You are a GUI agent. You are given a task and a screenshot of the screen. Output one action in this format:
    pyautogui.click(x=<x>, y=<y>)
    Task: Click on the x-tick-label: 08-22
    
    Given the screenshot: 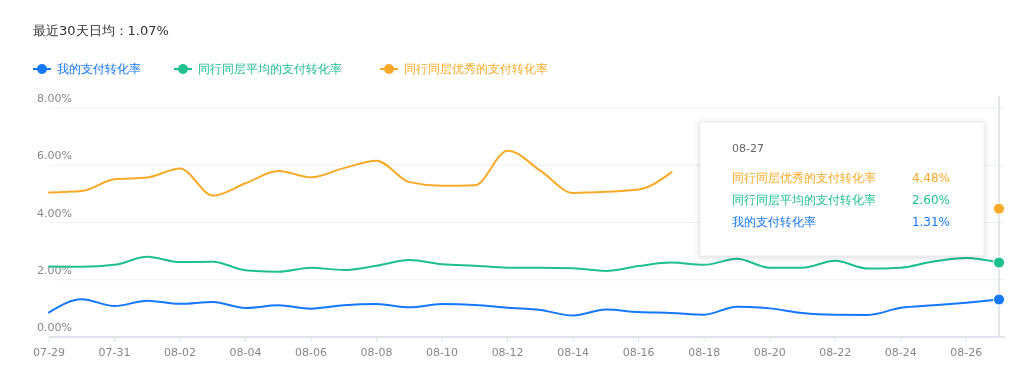 What is the action you would take?
    pyautogui.click(x=835, y=352)
    